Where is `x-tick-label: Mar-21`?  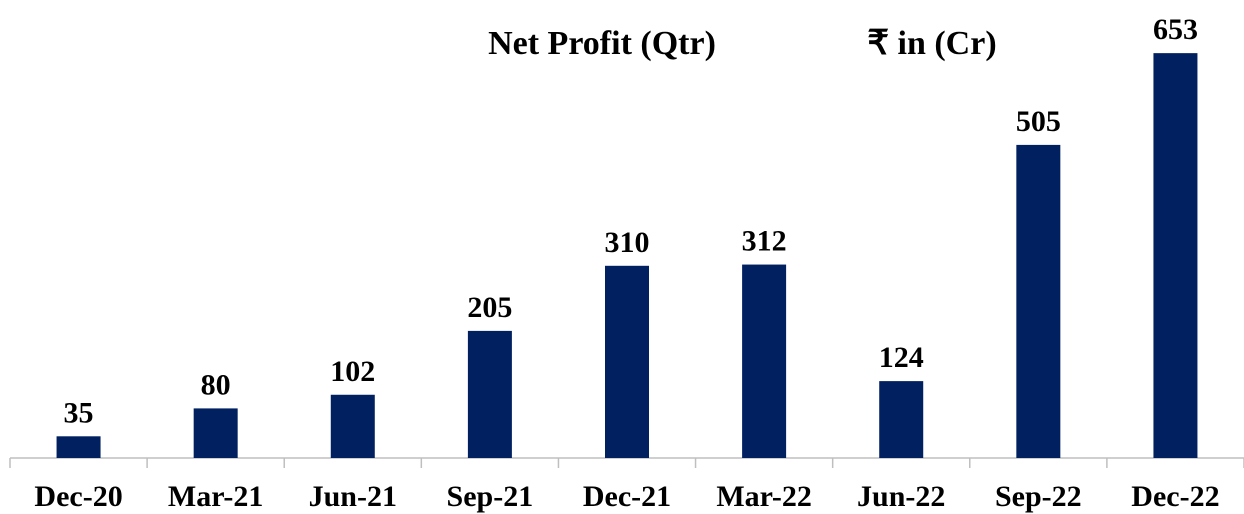 x-tick-label: Mar-21 is located at coordinates (216, 496).